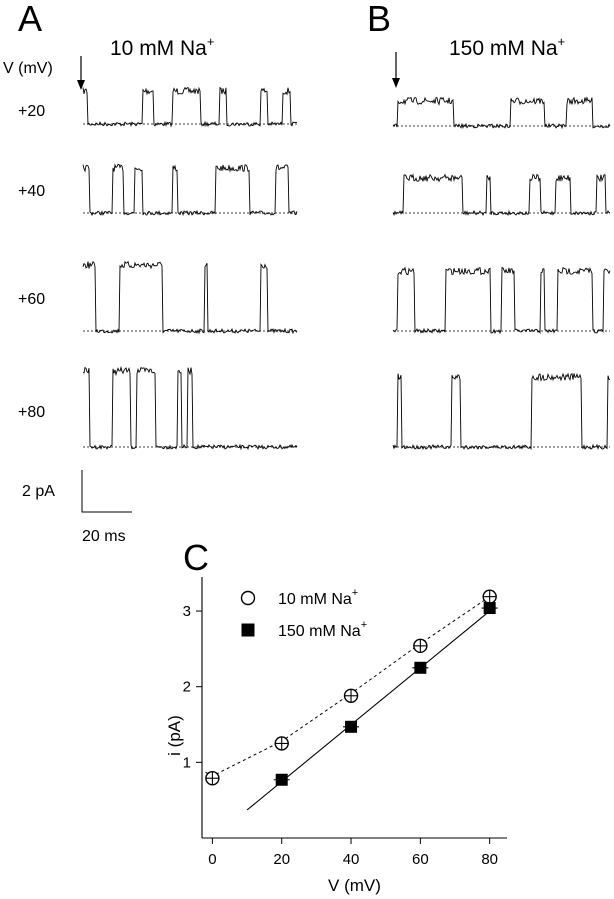 This screenshot has width=614, height=899. I want to click on x-tick-label: 20, so click(281, 859).